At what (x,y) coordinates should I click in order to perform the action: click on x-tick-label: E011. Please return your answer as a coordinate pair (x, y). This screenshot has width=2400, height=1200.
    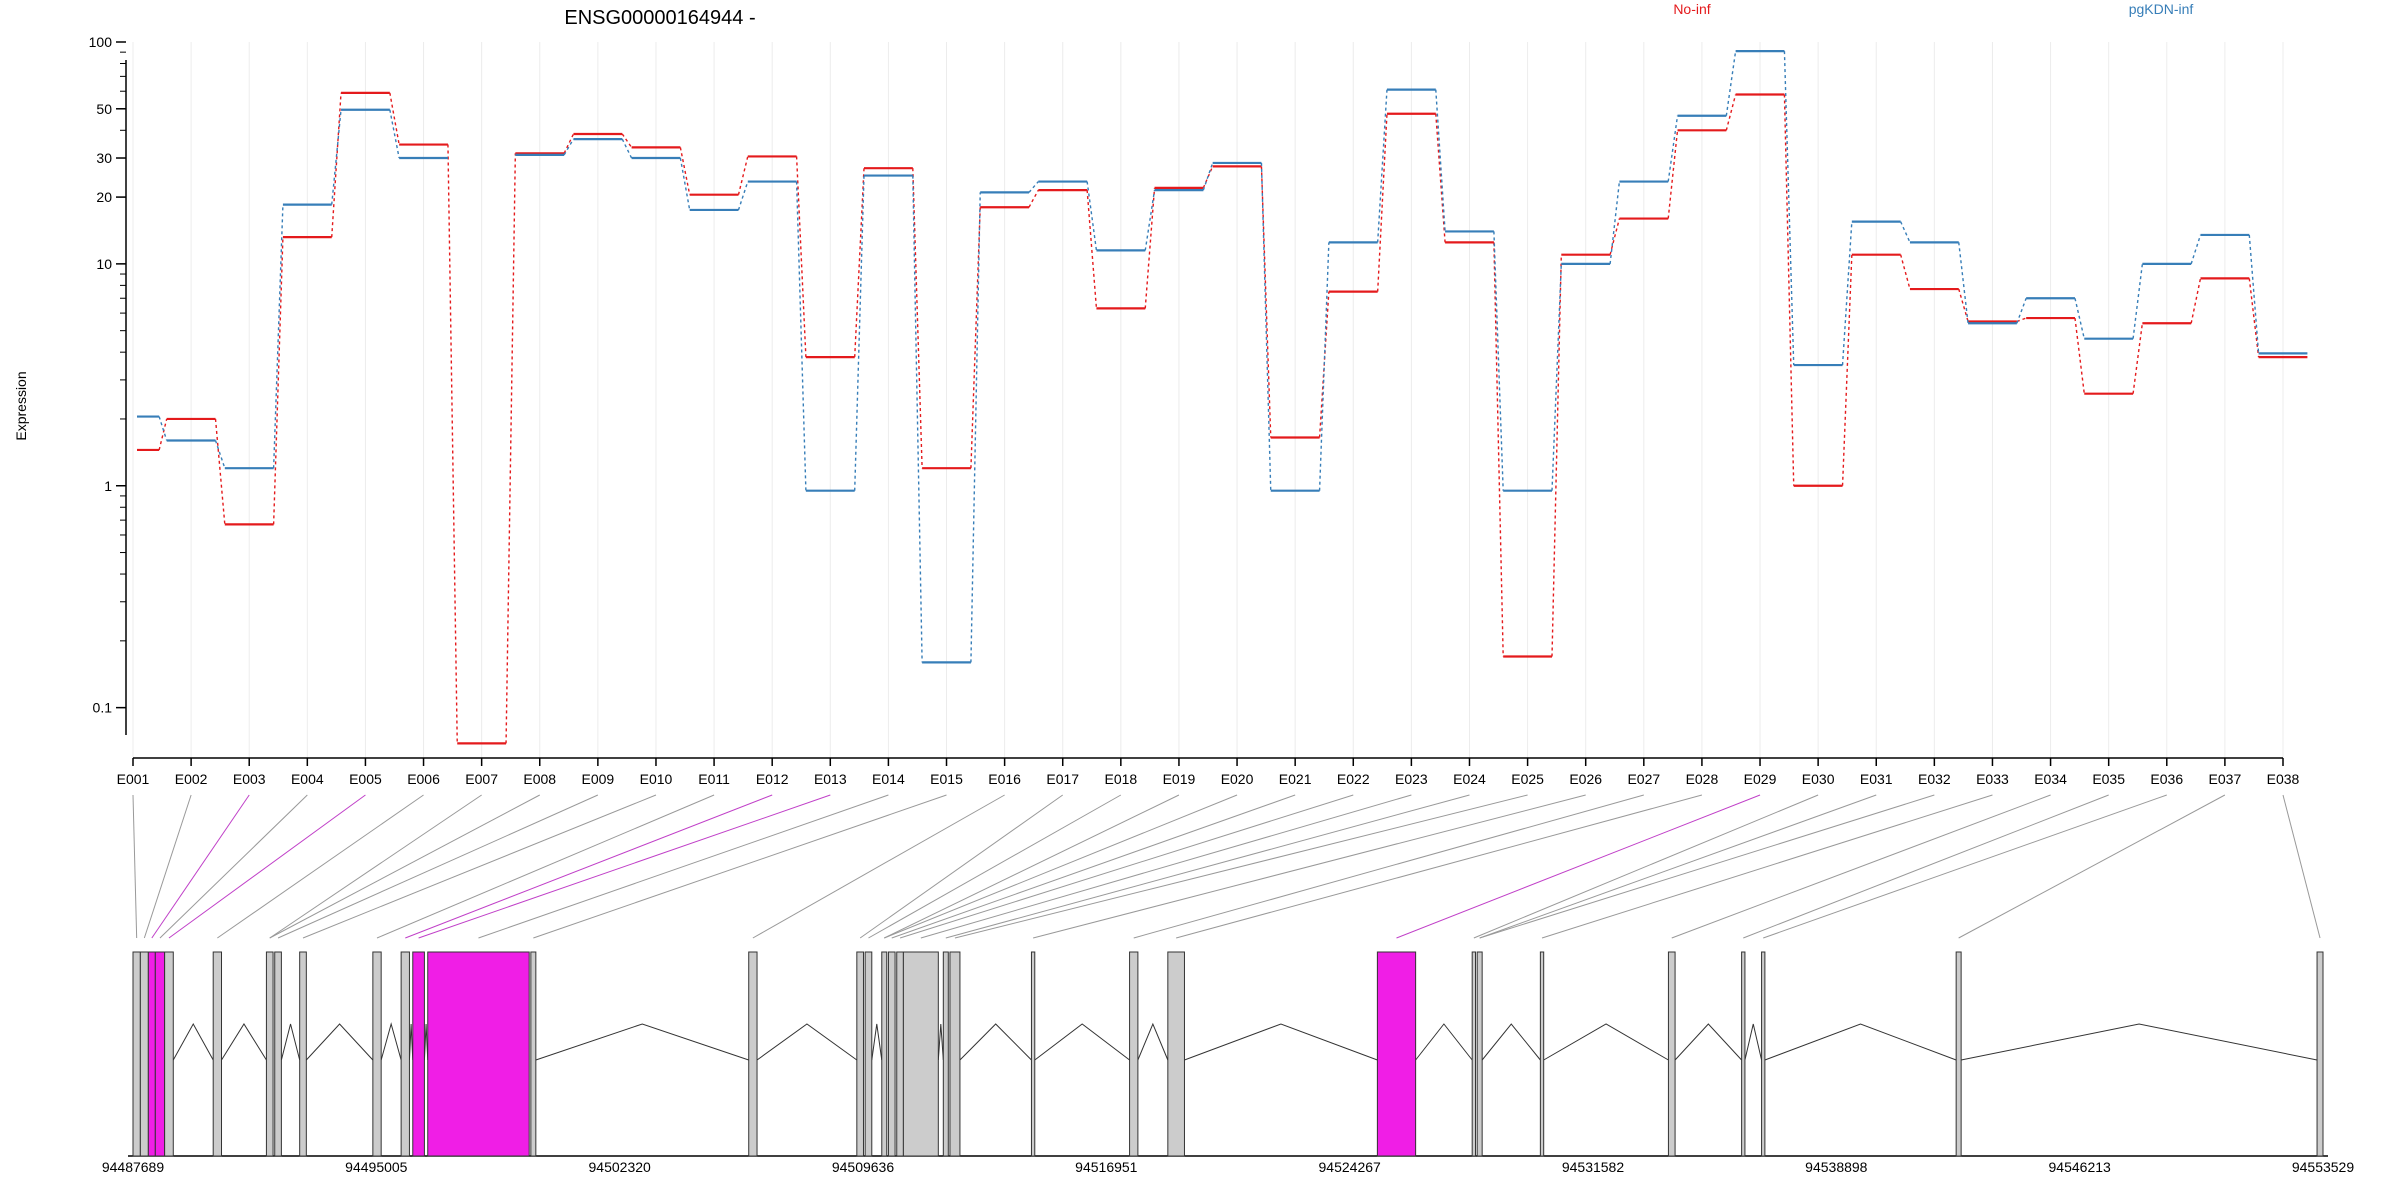
    Looking at the image, I should click on (714, 779).